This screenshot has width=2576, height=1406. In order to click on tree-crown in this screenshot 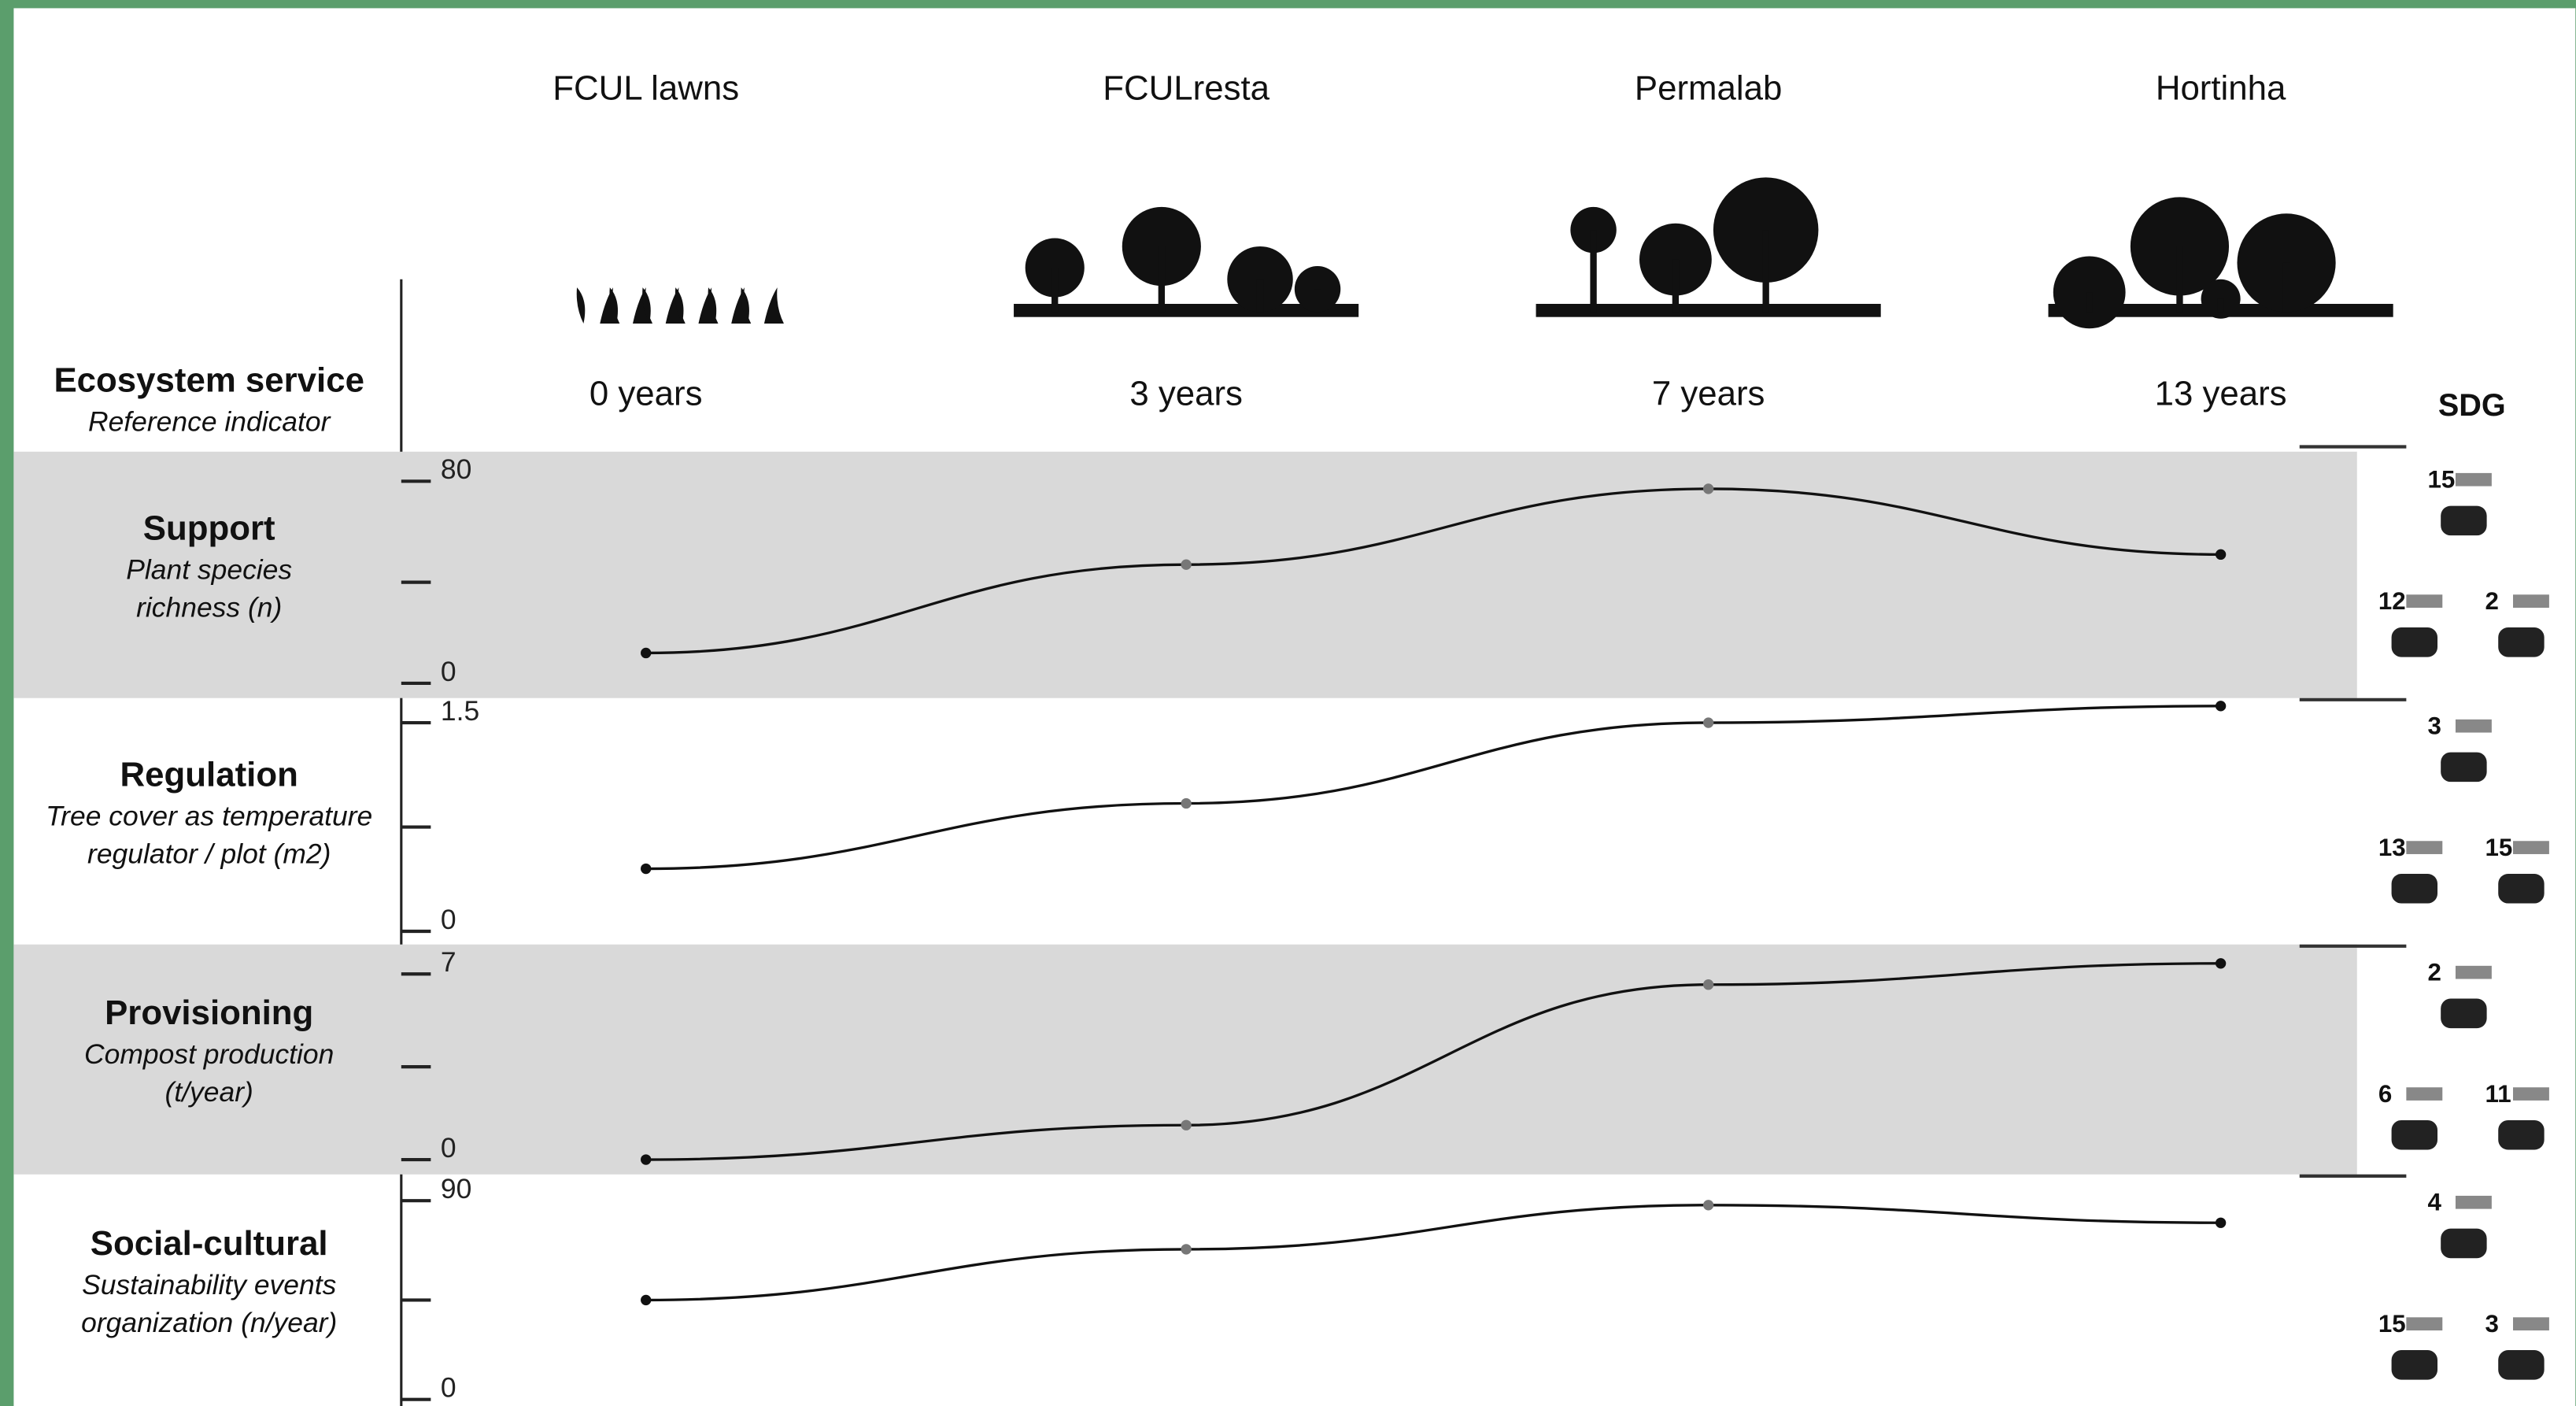, I will do `click(1593, 229)`.